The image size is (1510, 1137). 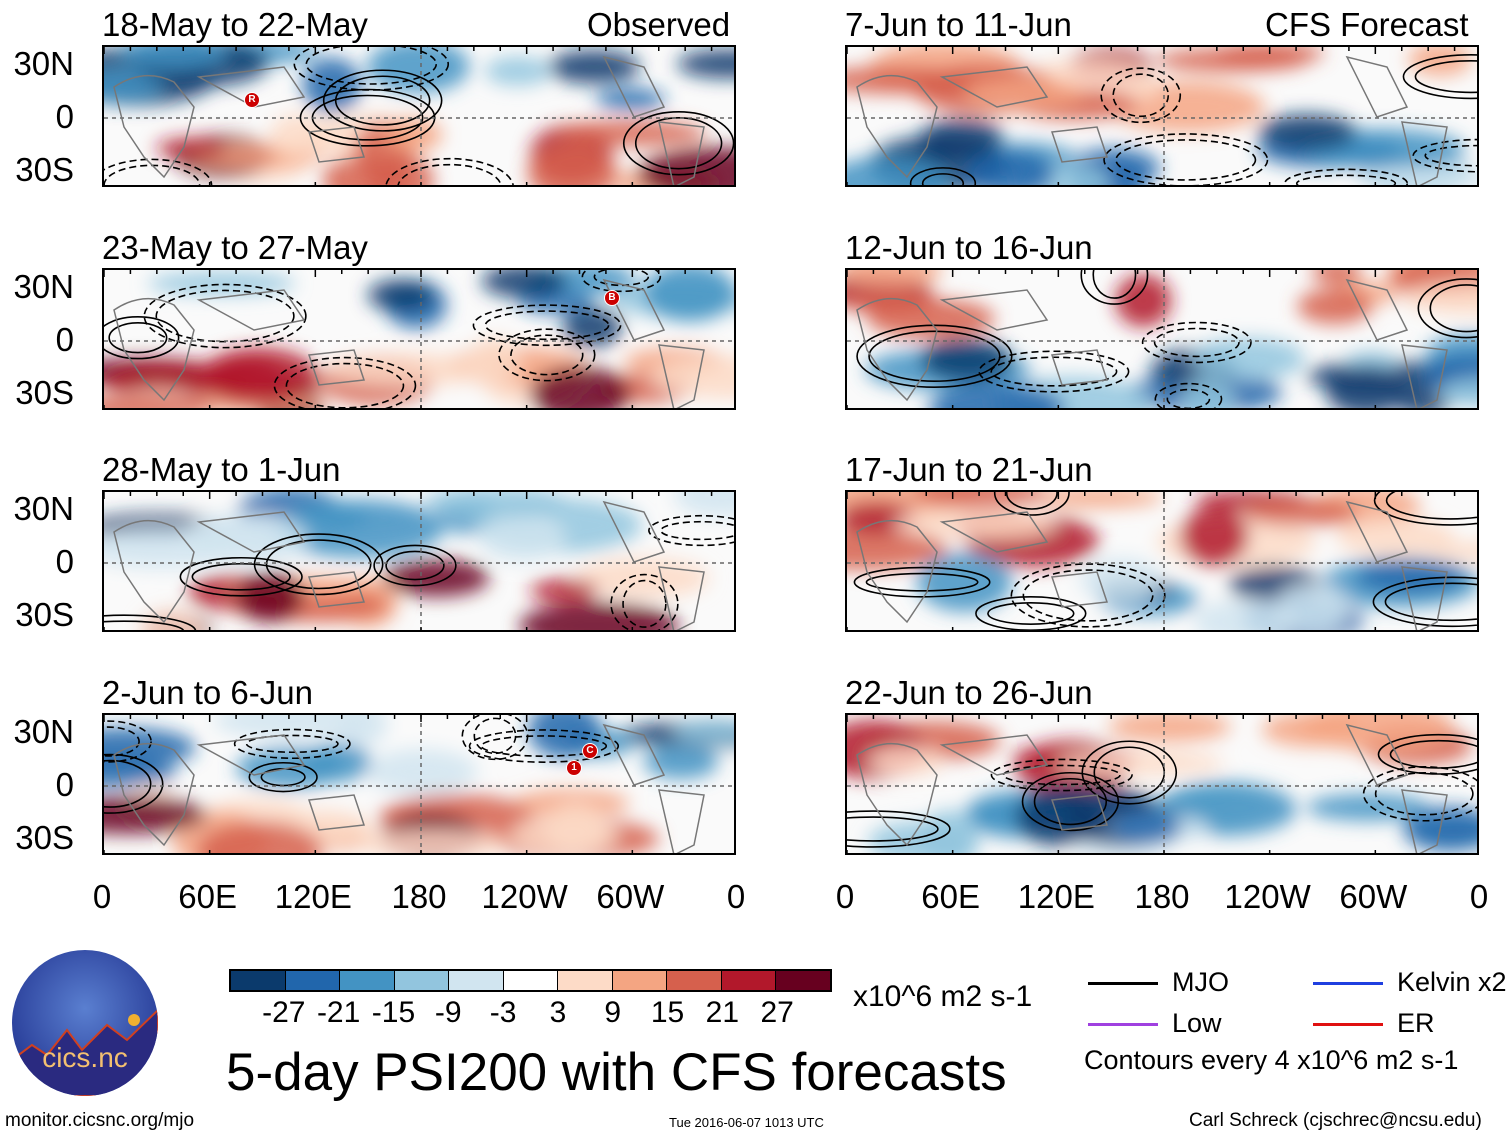 What do you see at coordinates (448, 1012) in the screenshot?
I see `colorbar-label: -9` at bounding box center [448, 1012].